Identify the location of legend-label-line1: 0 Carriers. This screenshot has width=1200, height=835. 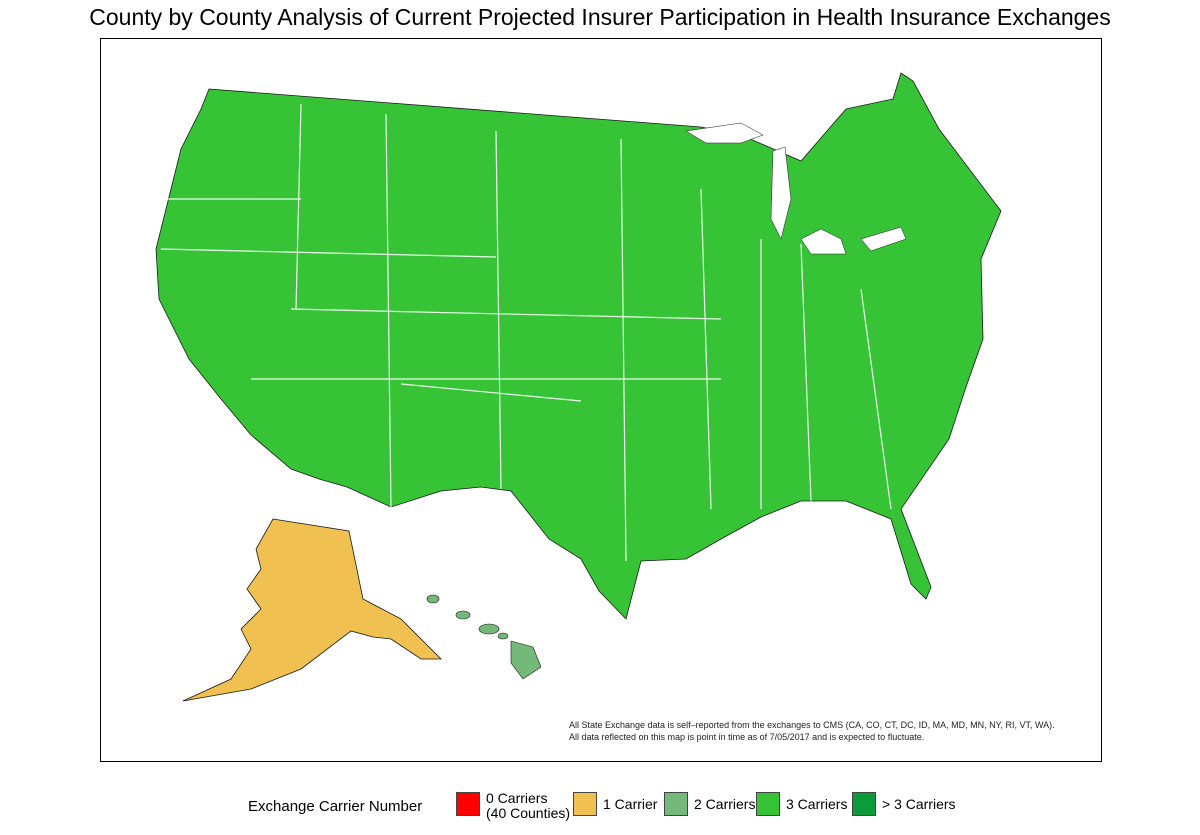
(517, 798).